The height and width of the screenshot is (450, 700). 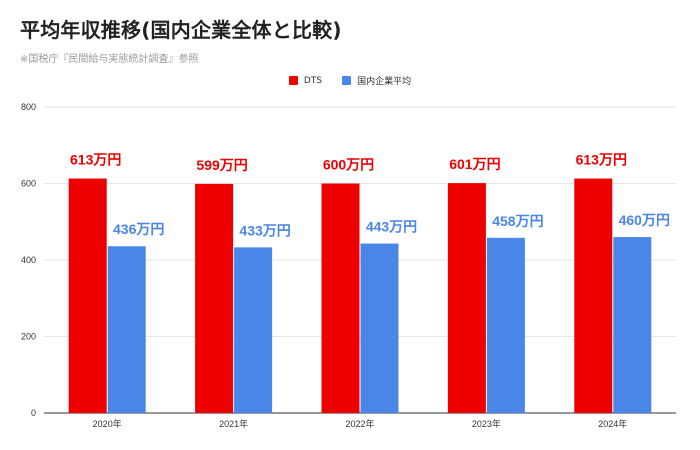 I want to click on y-tick-label: 200, so click(x=28, y=337).